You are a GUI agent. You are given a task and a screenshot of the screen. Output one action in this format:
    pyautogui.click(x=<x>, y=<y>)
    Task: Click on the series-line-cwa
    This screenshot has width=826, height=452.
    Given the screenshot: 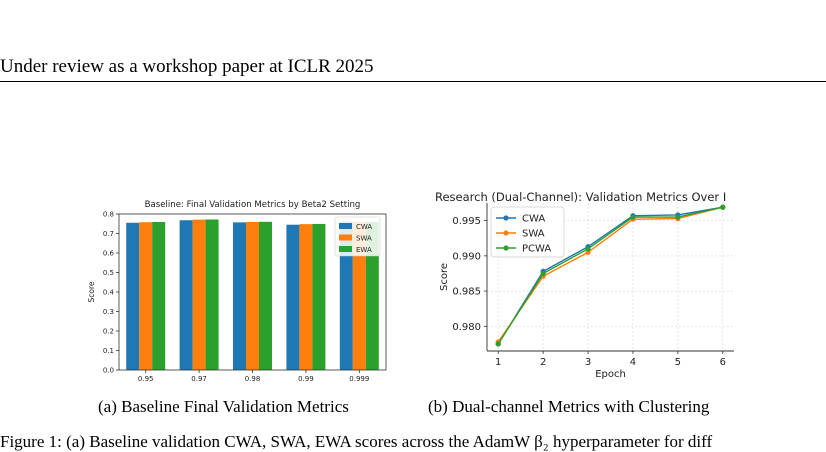 What is the action you would take?
    pyautogui.click(x=610, y=275)
    